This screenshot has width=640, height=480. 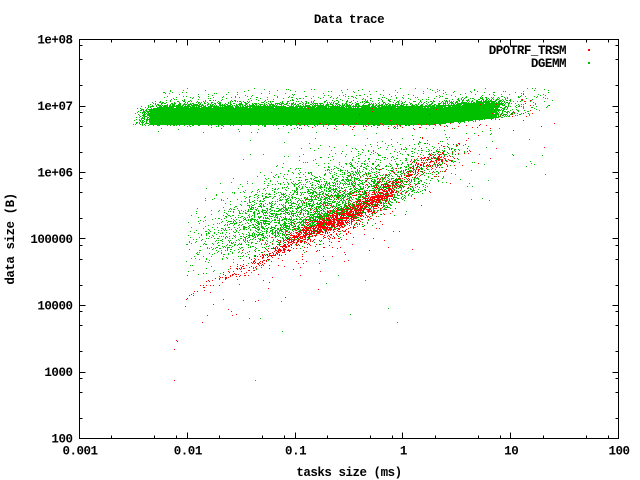 I want to click on svg-text: 0.001, so click(x=79, y=452).